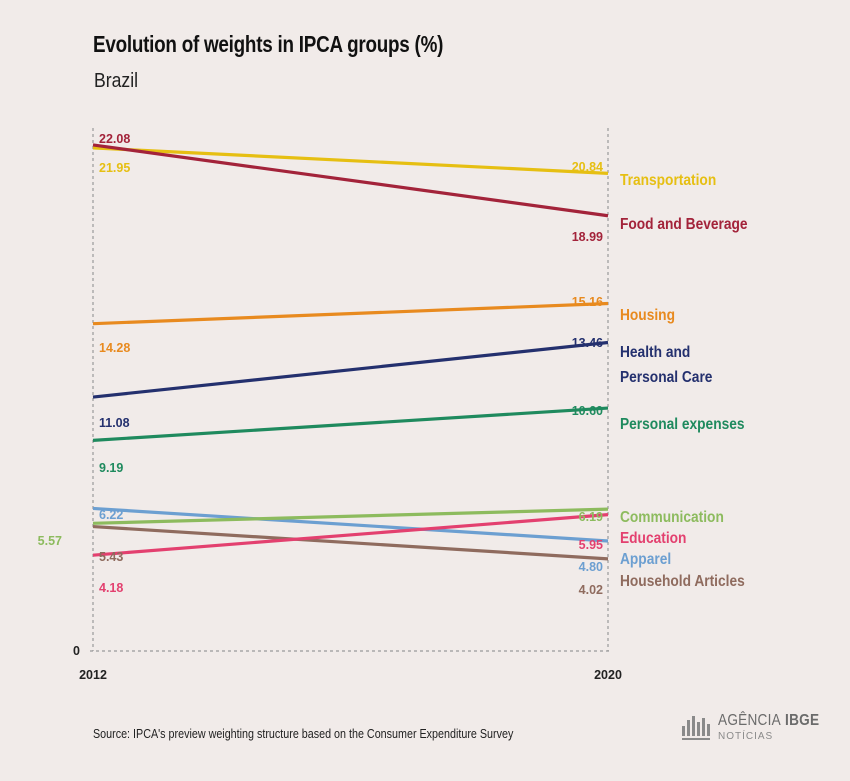  What do you see at coordinates (111, 588) in the screenshot?
I see `value-label-2012-education: 4.18` at bounding box center [111, 588].